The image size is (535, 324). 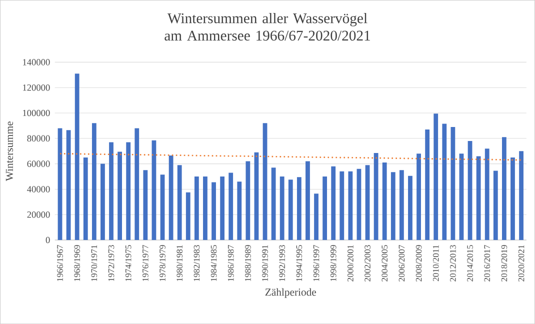 I want to click on x-tick-label: 1966/1967, so click(x=60, y=262).